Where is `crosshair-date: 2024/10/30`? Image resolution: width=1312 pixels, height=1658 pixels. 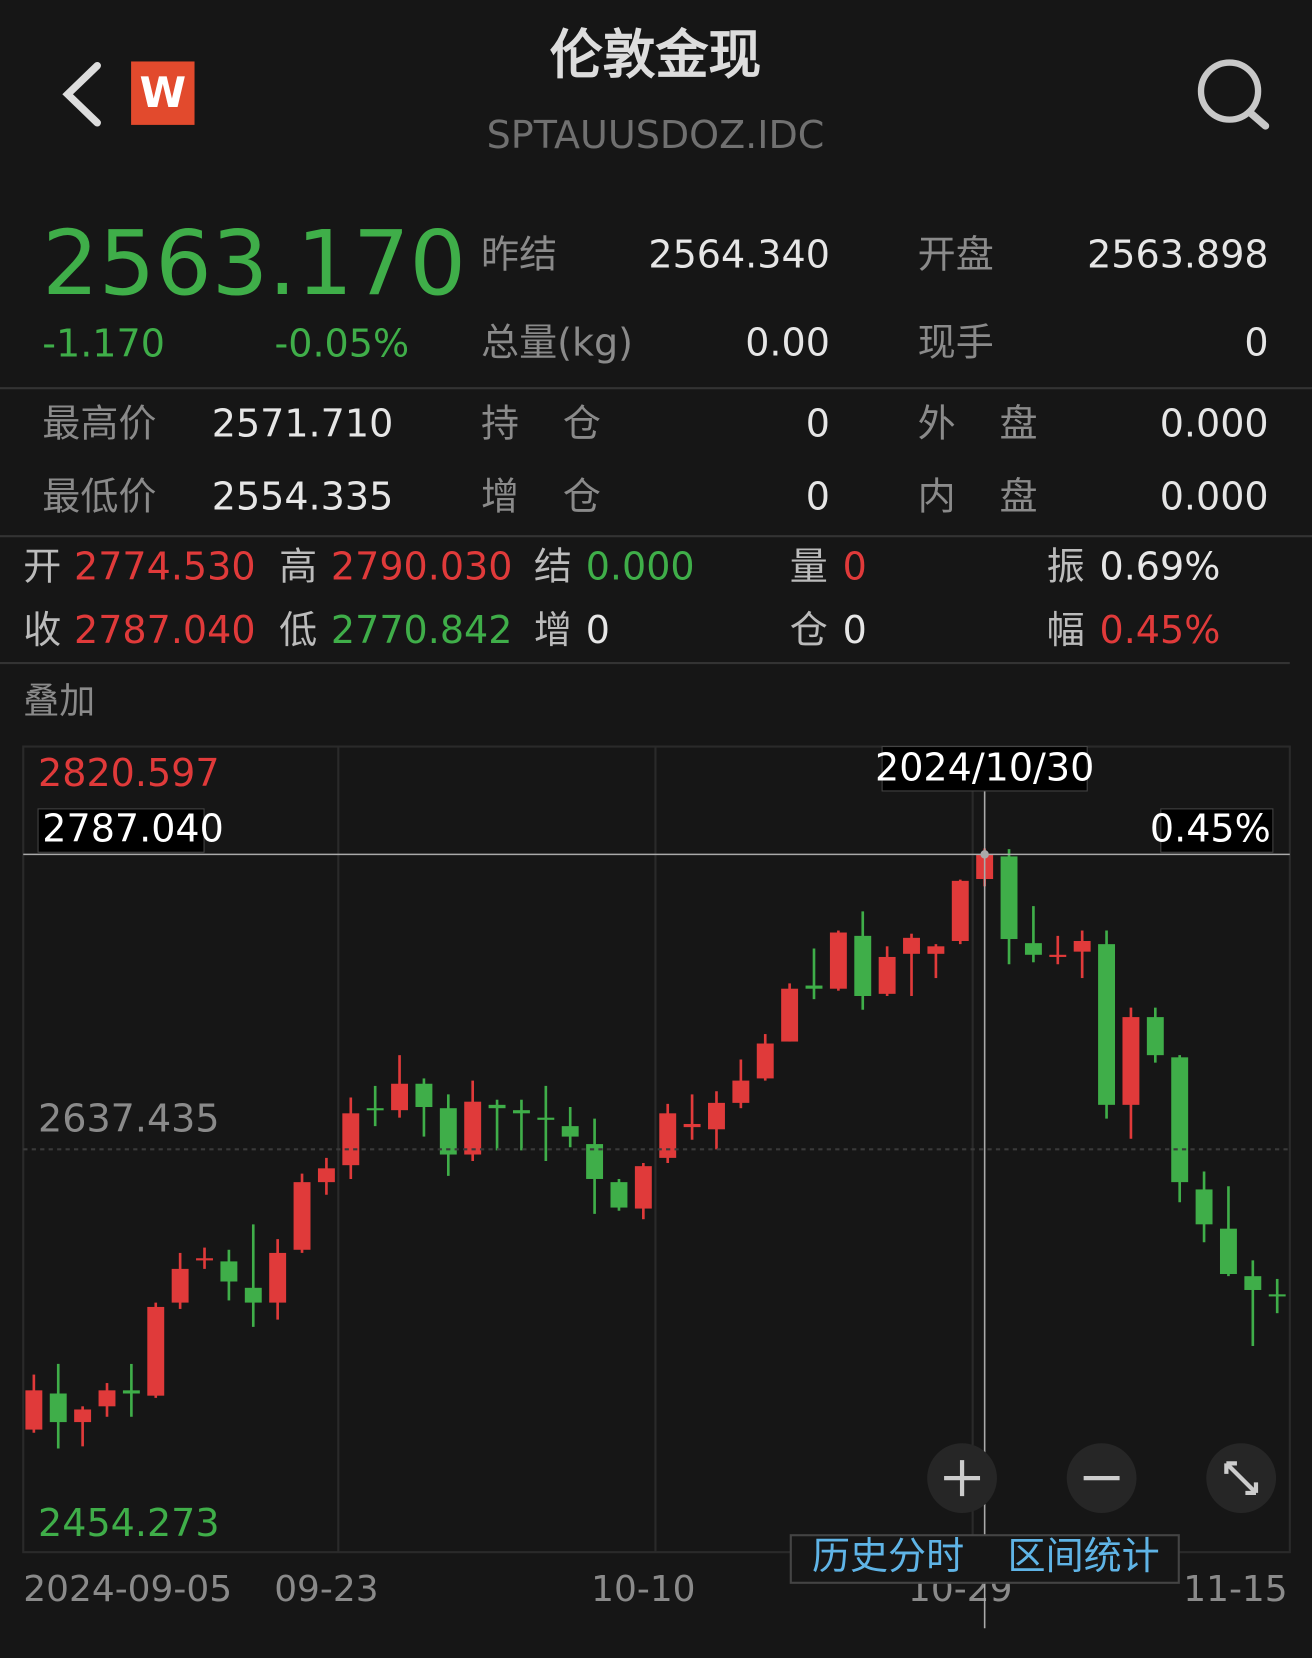
crosshair-date: 2024/10/30 is located at coordinates (984, 767).